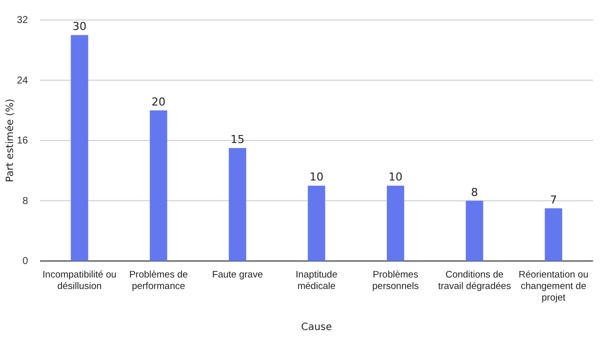  I want to click on y-tick-label: 24, so click(22, 80).